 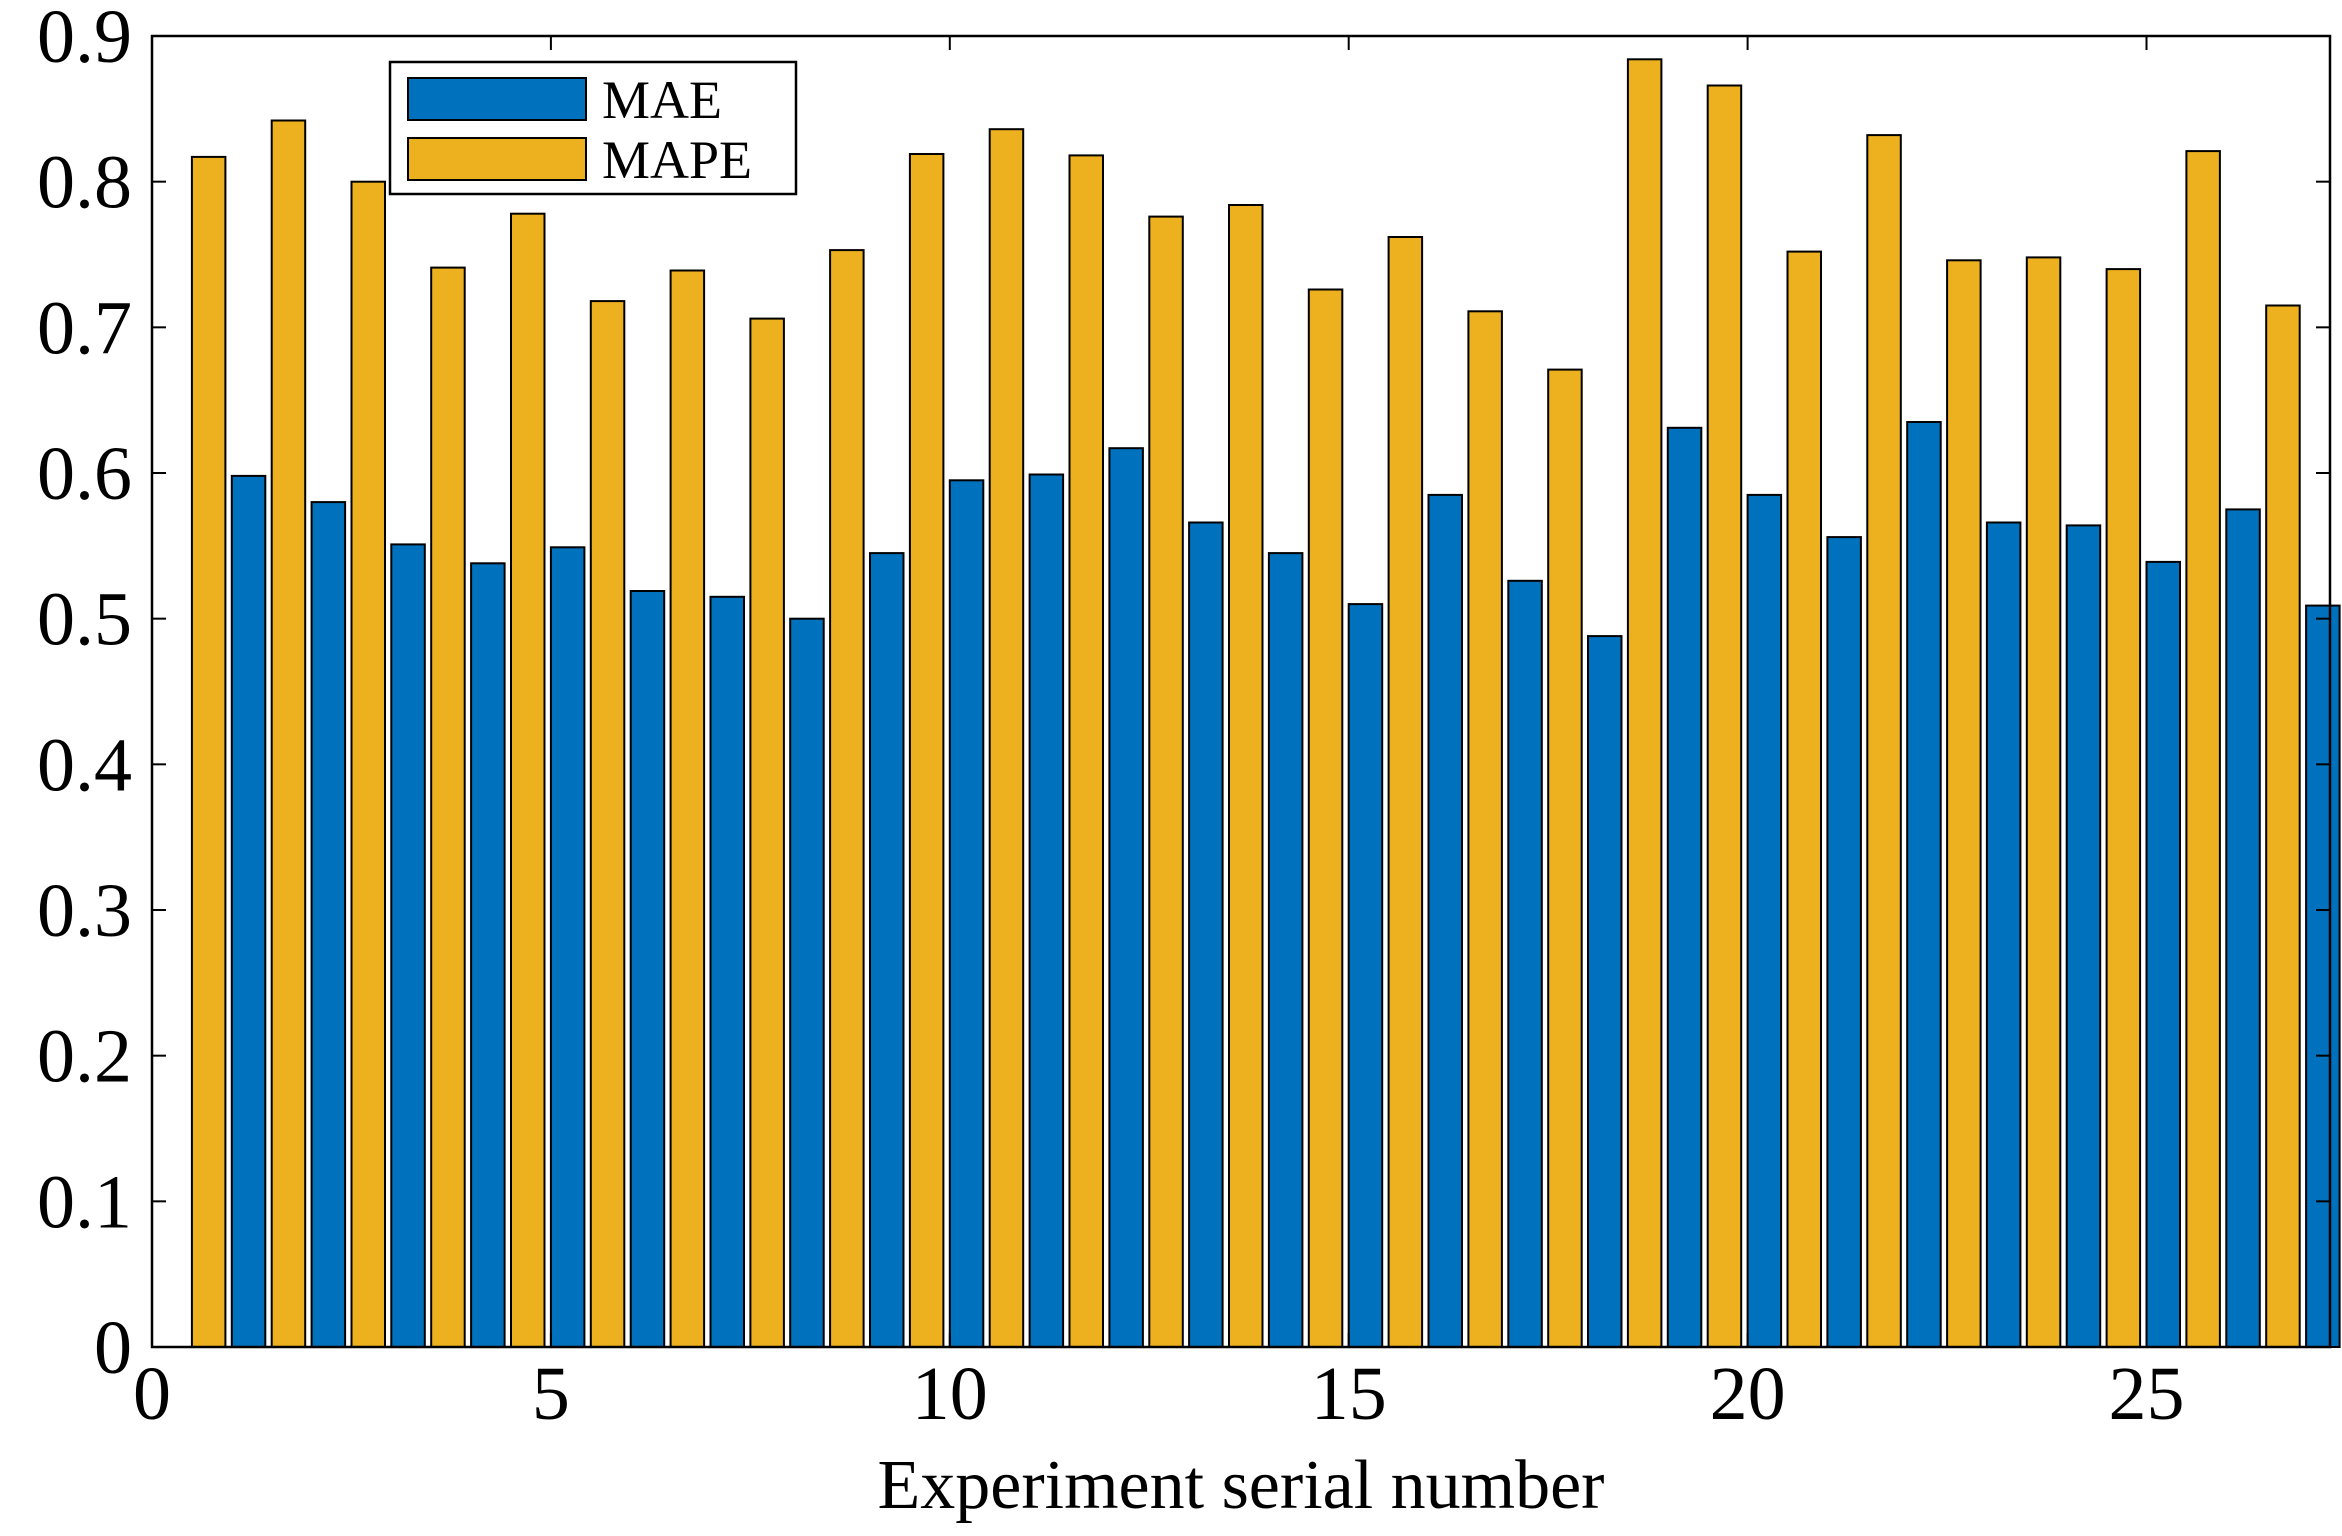 I want to click on legend-swatch-mae, so click(x=497, y=99).